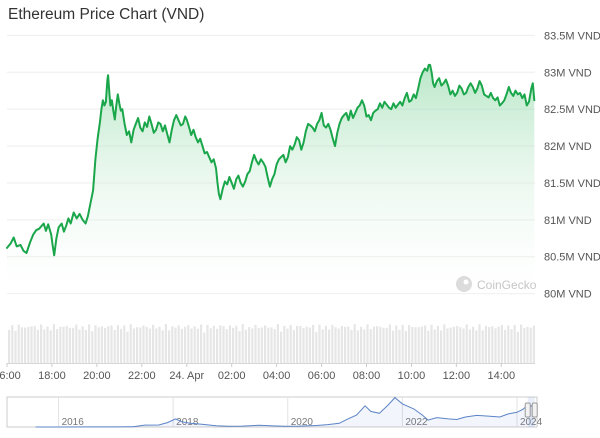  What do you see at coordinates (507, 285) in the screenshot?
I see `watermark-text: CoinGecko` at bounding box center [507, 285].